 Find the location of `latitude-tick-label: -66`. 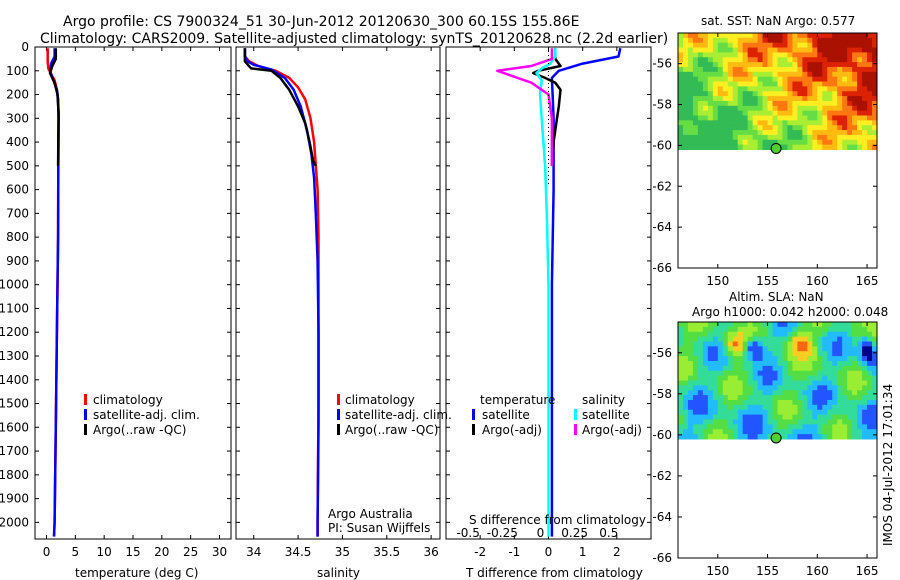

latitude-tick-label: -66 is located at coordinates (662, 268).